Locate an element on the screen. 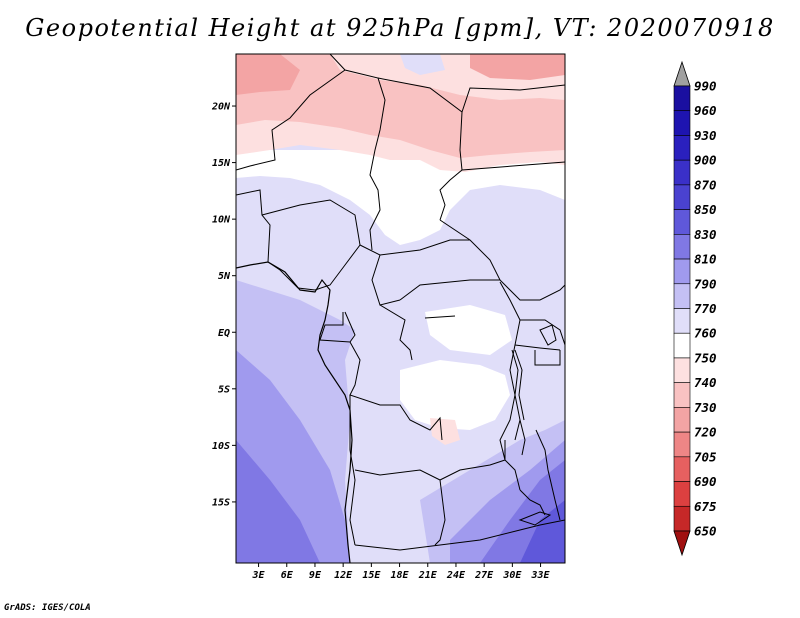 Image resolution: width=800 pixels, height=618 pixels. colorbar-bottom-arrow is located at coordinates (682, 543).